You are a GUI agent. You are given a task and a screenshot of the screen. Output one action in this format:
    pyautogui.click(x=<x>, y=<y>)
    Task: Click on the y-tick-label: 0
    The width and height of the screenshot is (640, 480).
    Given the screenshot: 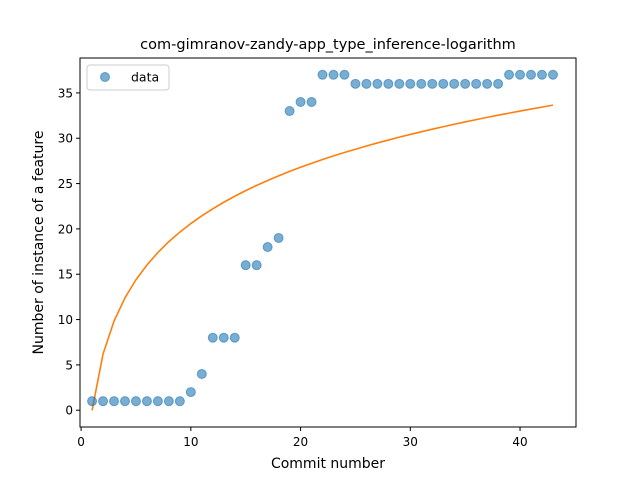 What is the action you would take?
    pyautogui.click(x=69, y=411)
    